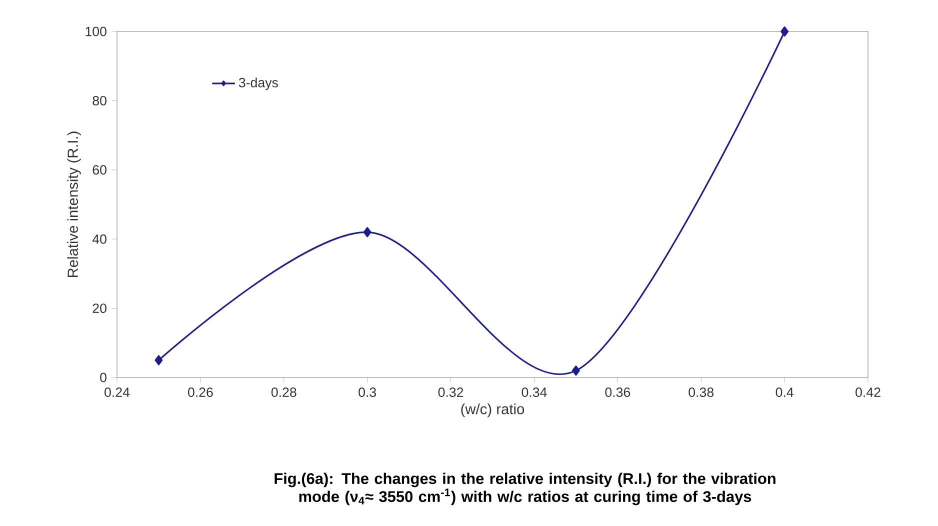 The image size is (938, 526). Describe the element at coordinates (103, 377) in the screenshot. I see `y-tick-label: 0` at that location.